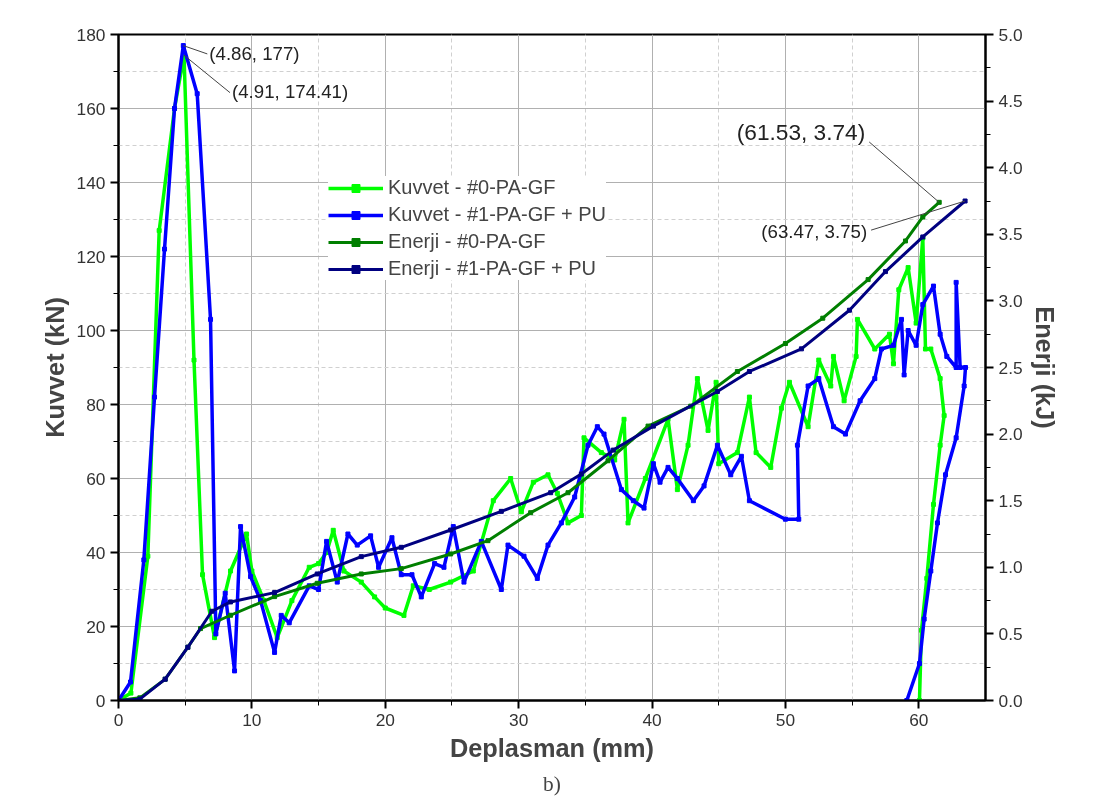 Image resolution: width=1094 pixels, height=810 pixels. What do you see at coordinates (552, 783) in the screenshot?
I see `text: b)` at bounding box center [552, 783].